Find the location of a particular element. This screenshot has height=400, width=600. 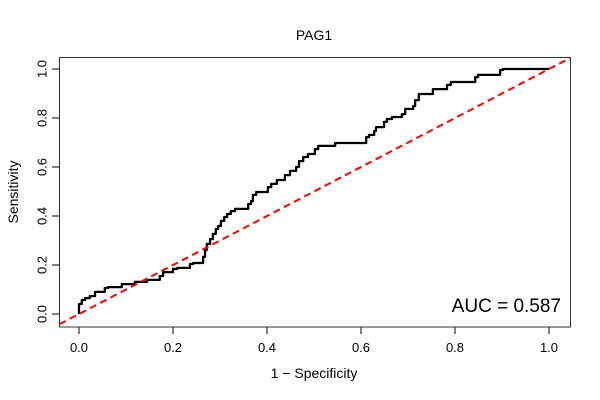

y-tick-label: 0.8 is located at coordinates (42, 118).